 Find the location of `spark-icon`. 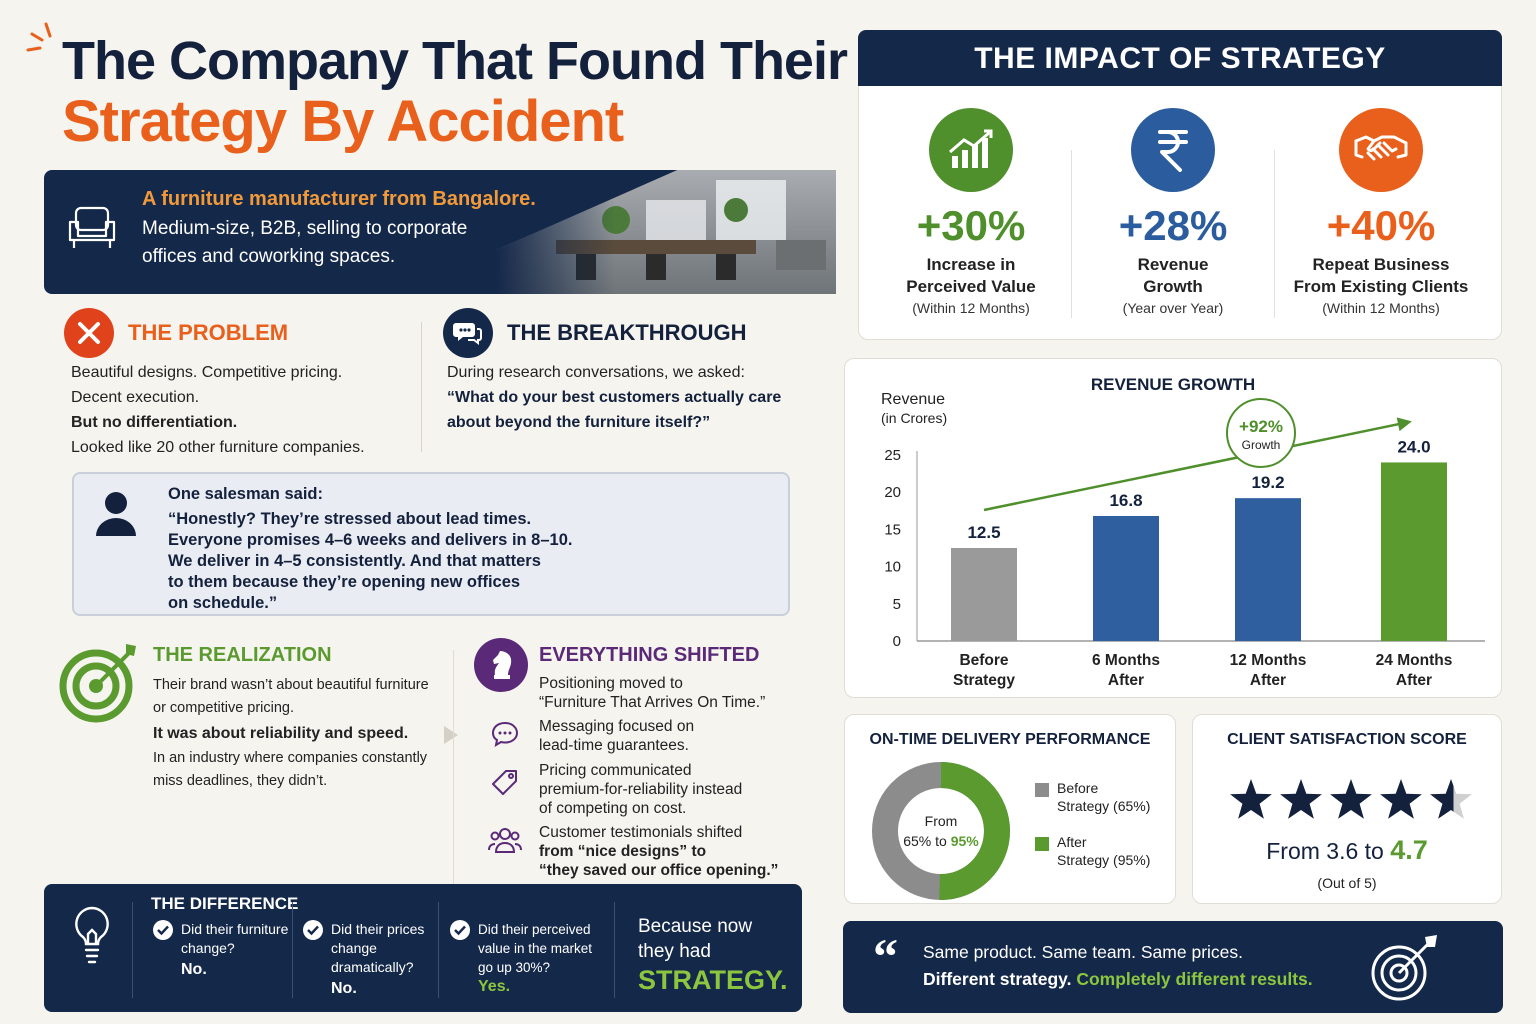

spark-icon is located at coordinates (39, 37).